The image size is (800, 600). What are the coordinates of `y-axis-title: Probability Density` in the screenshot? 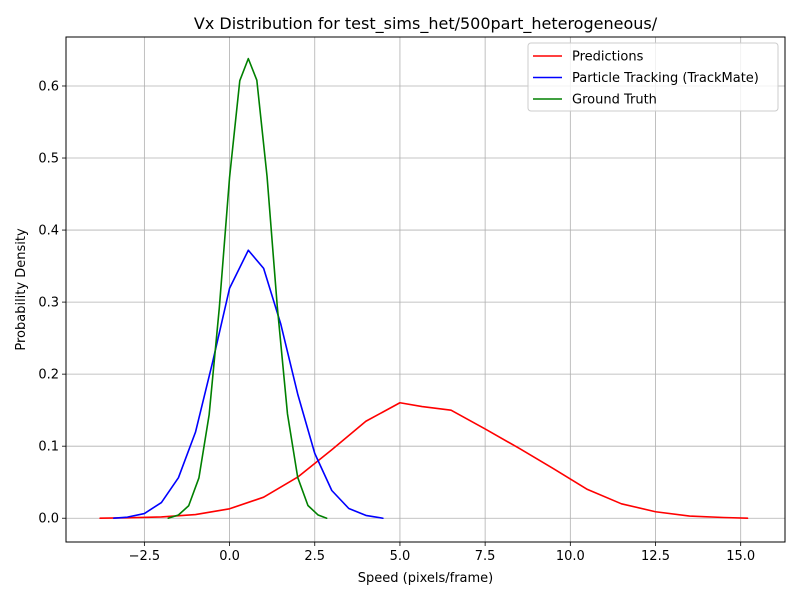 It's located at (21, 289).